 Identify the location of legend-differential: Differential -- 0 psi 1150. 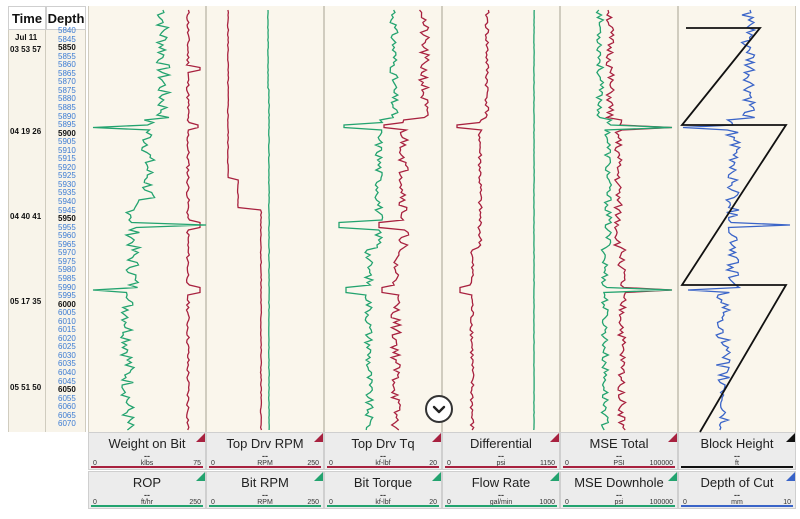
(501, 451).